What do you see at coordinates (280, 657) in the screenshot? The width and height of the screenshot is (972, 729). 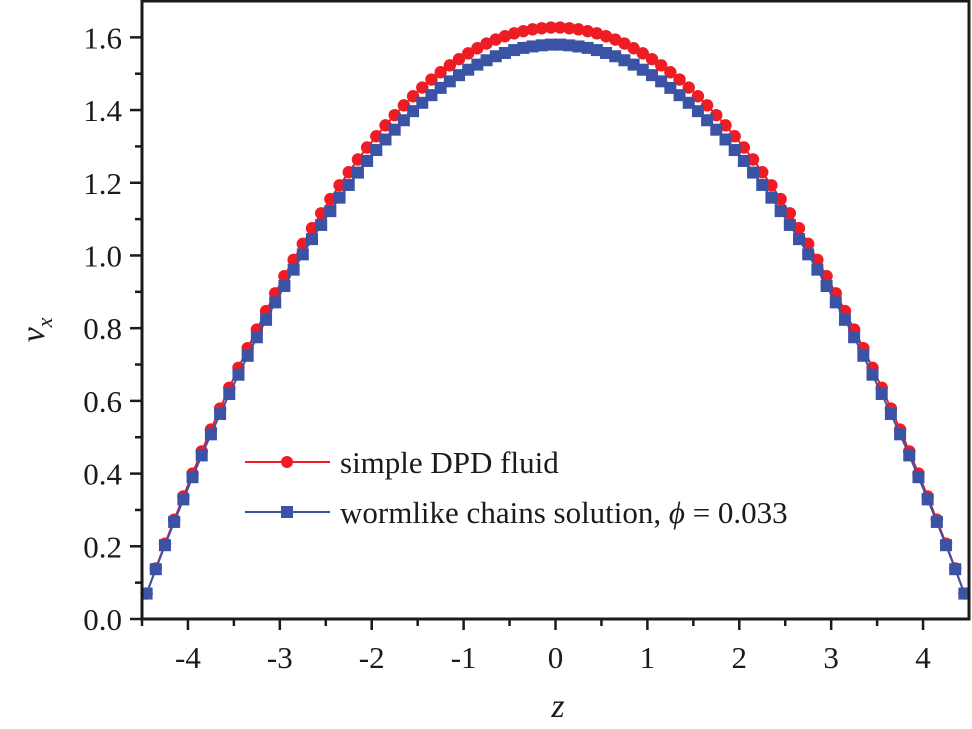 I see `x-tick-label: -3` at bounding box center [280, 657].